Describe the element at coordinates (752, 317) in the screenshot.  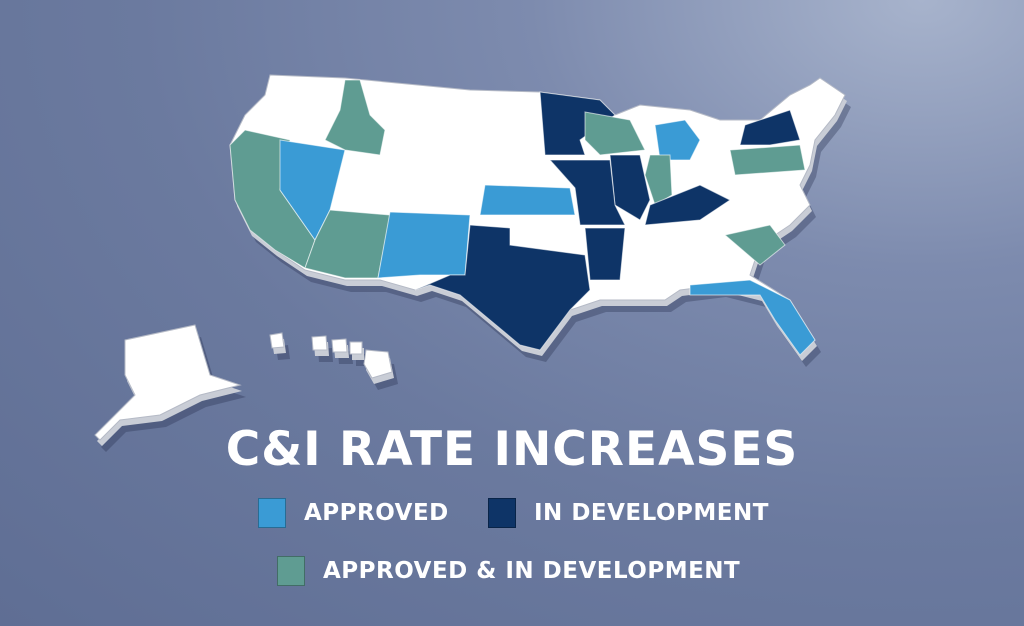
I see `state-fl` at that location.